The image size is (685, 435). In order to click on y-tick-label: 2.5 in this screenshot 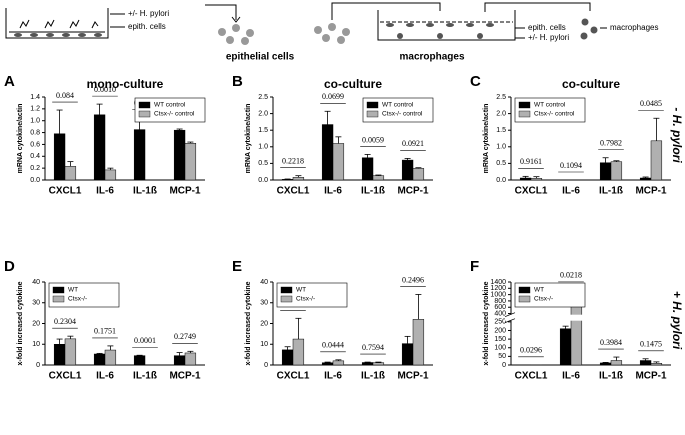, I will do `click(263, 97)`.